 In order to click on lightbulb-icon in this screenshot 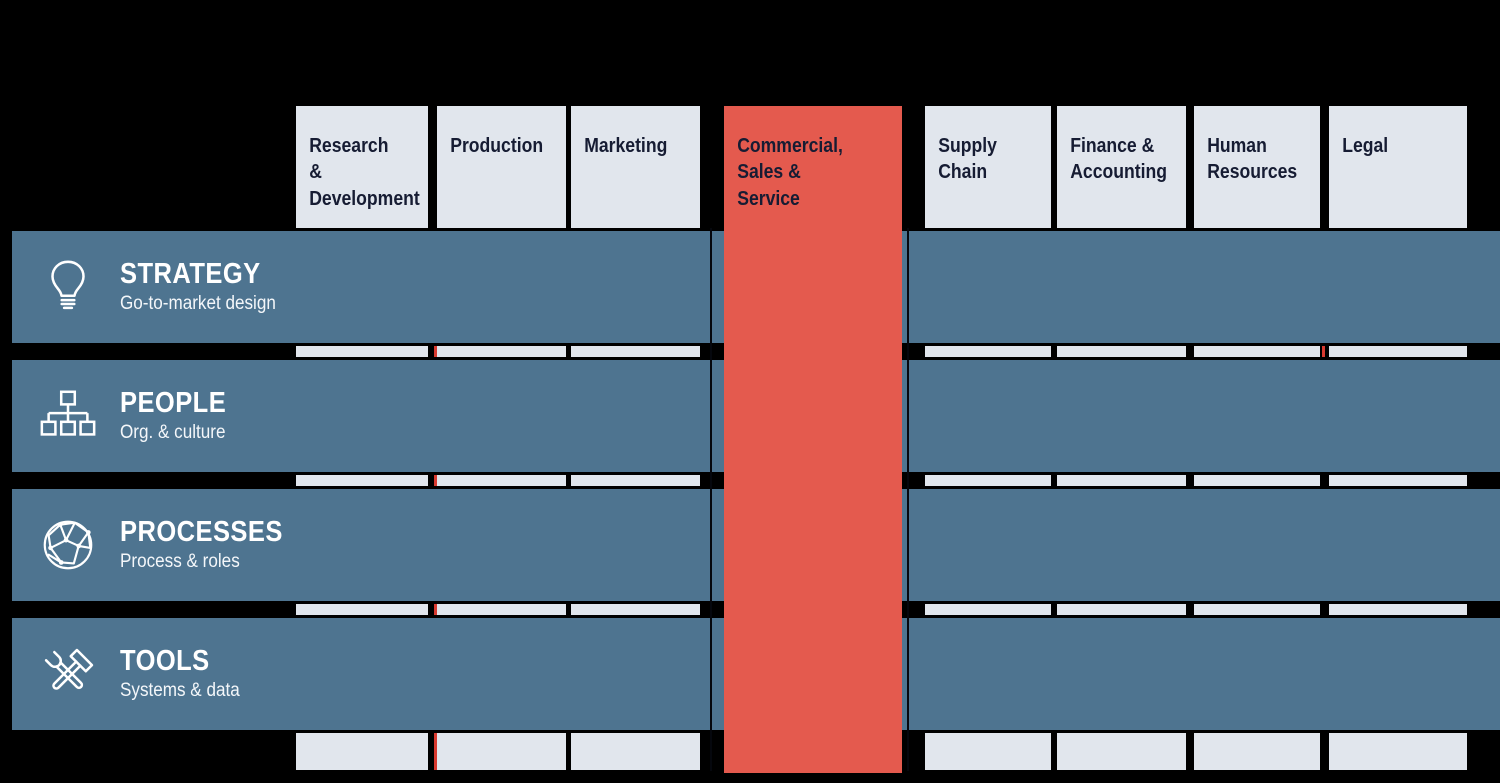, I will do `click(68, 287)`.